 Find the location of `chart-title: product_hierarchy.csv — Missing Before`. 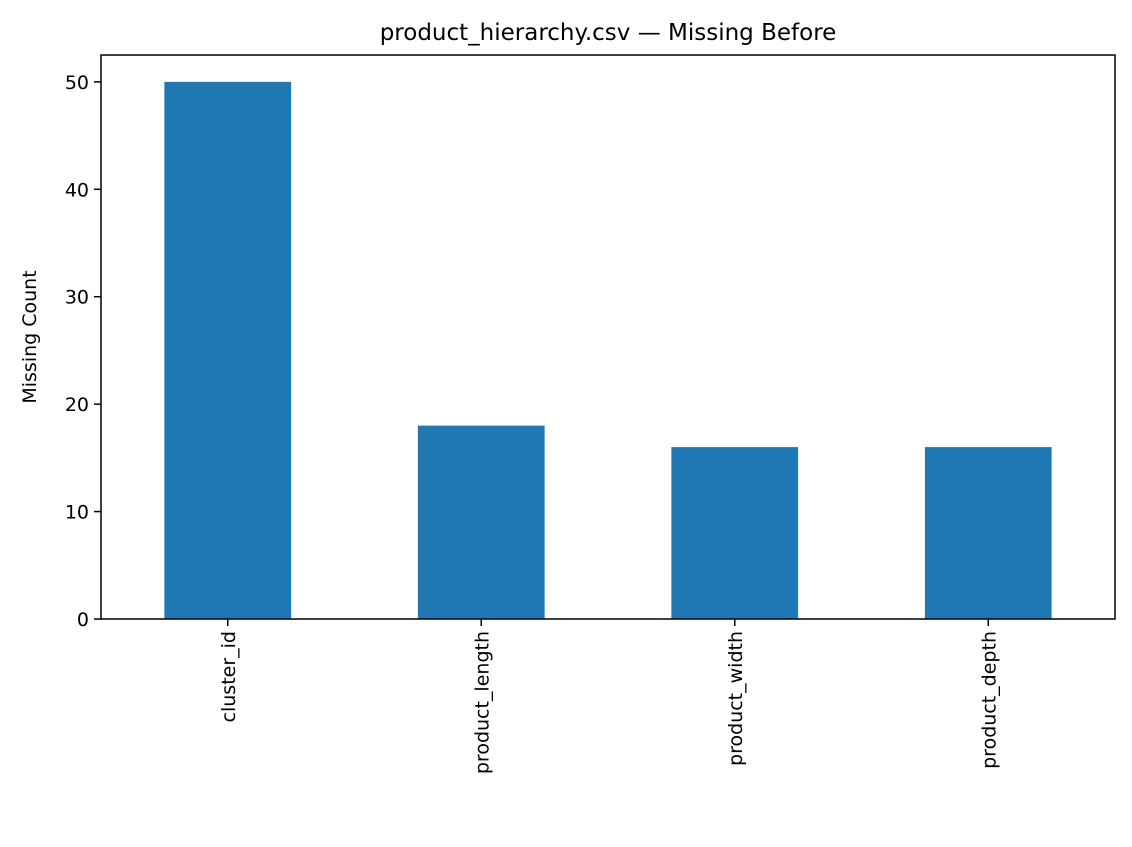

chart-title: product_hierarchy.csv — Missing Before is located at coordinates (608, 33).